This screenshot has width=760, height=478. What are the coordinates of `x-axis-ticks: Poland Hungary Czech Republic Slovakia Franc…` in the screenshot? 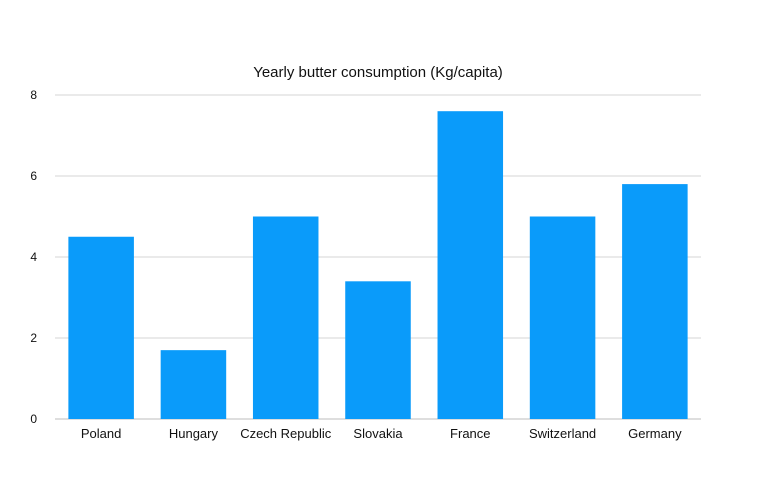 It's located at (381, 433).